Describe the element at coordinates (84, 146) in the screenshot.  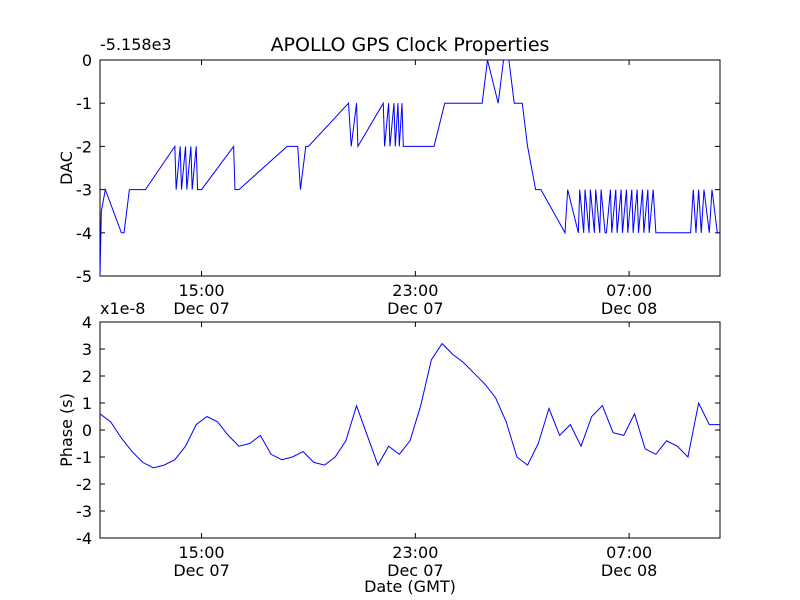
I see `dac-y-tick-label: -2` at that location.